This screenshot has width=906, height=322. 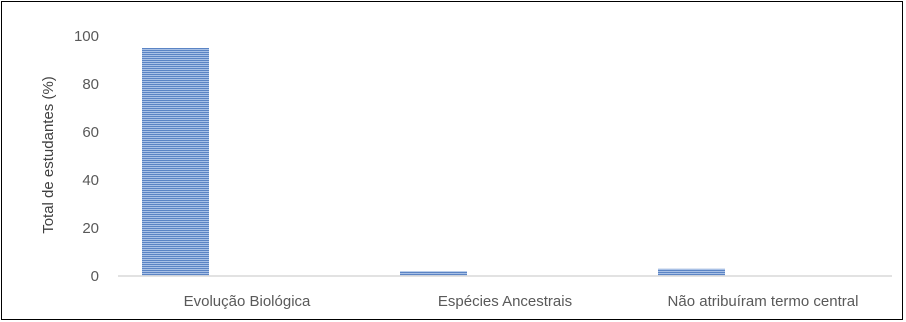 I want to click on y-tick-label: 40, so click(x=90, y=180).